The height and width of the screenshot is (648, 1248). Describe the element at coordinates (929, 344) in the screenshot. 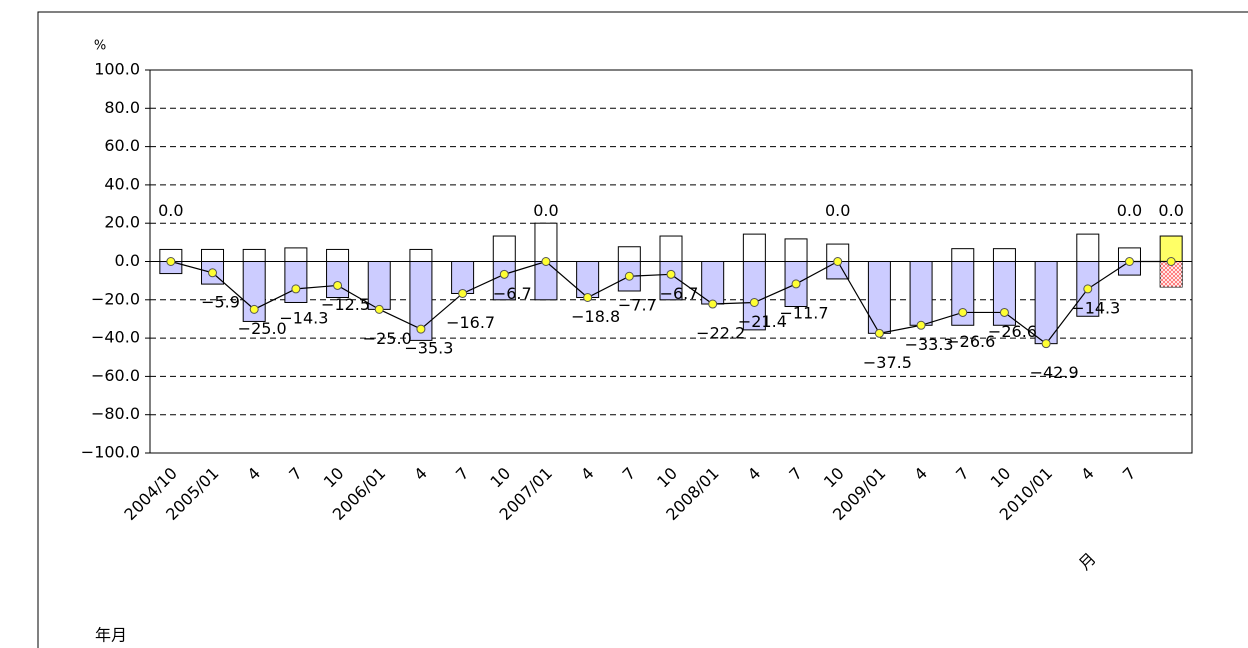

I see `data-label: −33.3` at that location.